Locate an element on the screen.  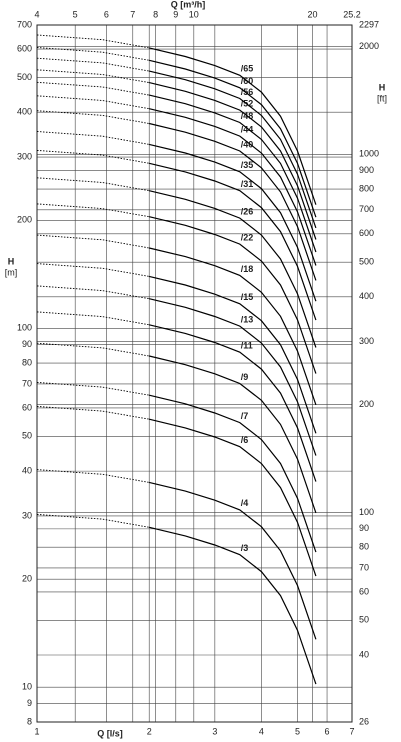
y2-tick-label: 90 is located at coordinates (364, 528).